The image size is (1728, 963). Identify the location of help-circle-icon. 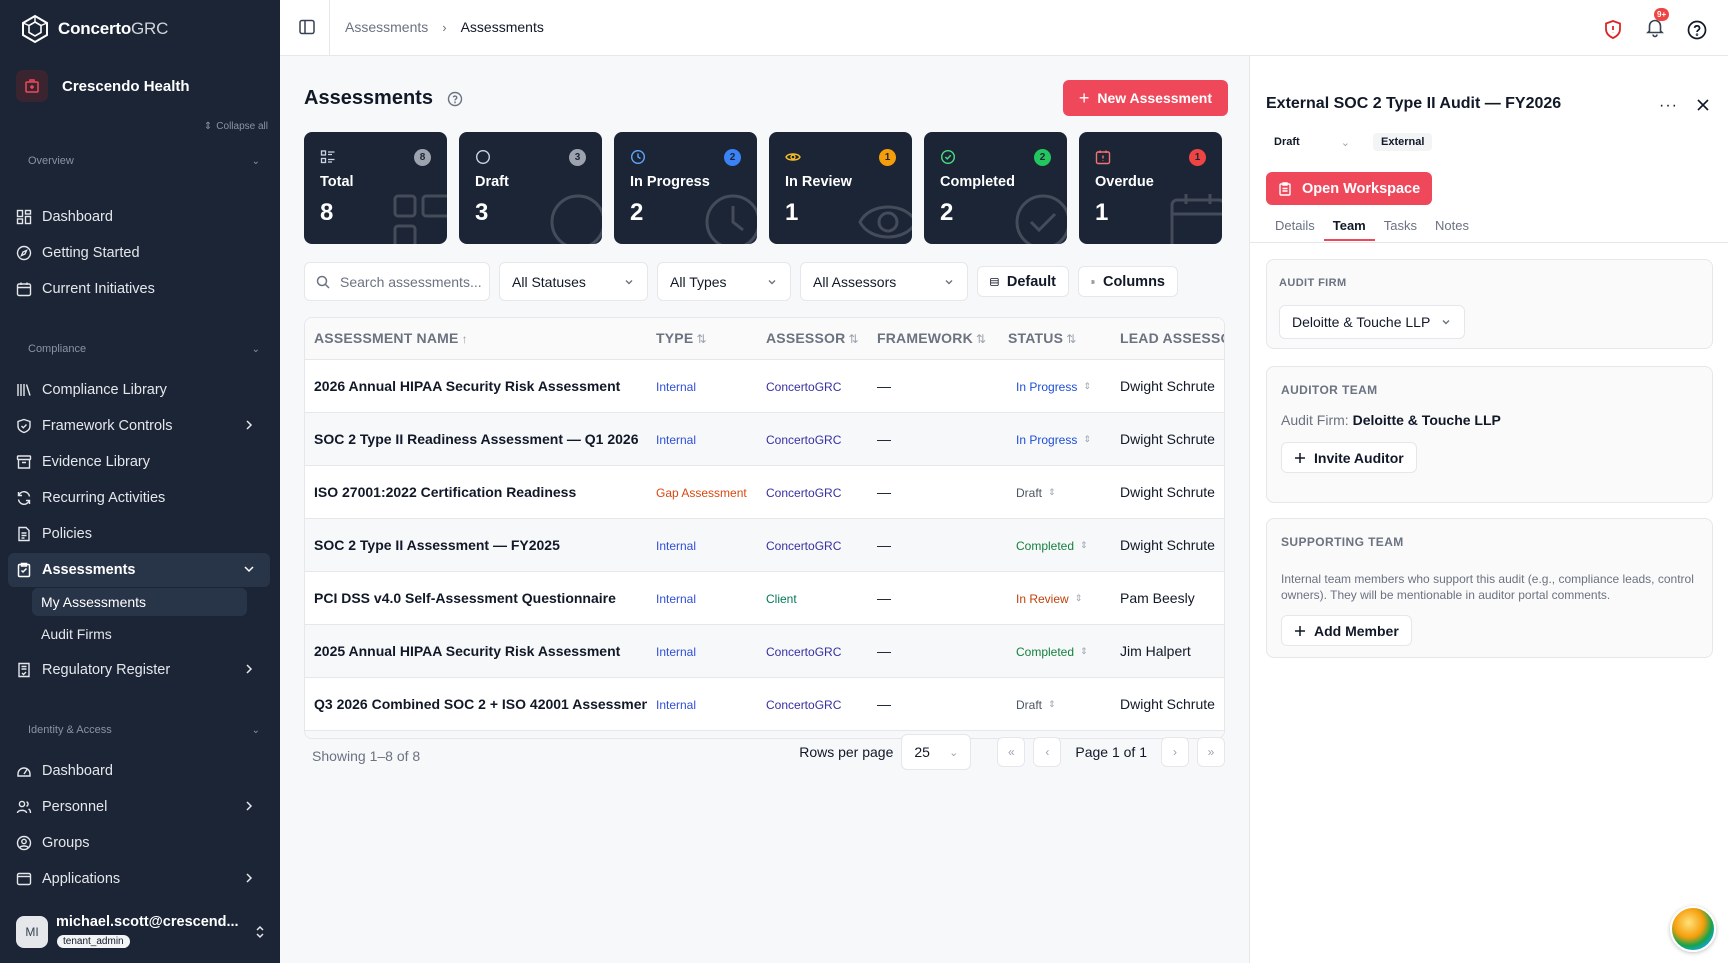
(455, 99).